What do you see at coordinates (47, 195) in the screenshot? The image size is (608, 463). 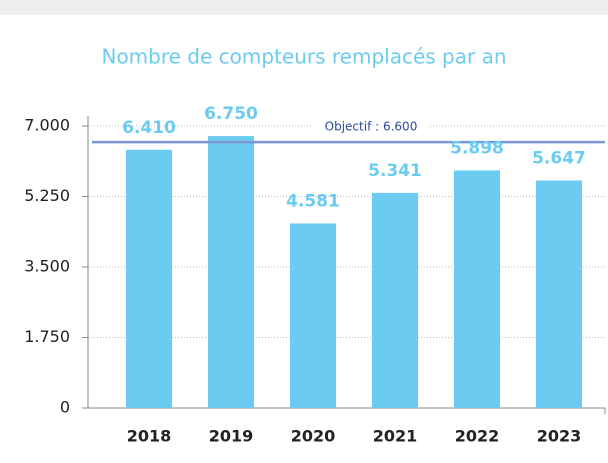 I see `y-tick-label: 5.250` at bounding box center [47, 195].